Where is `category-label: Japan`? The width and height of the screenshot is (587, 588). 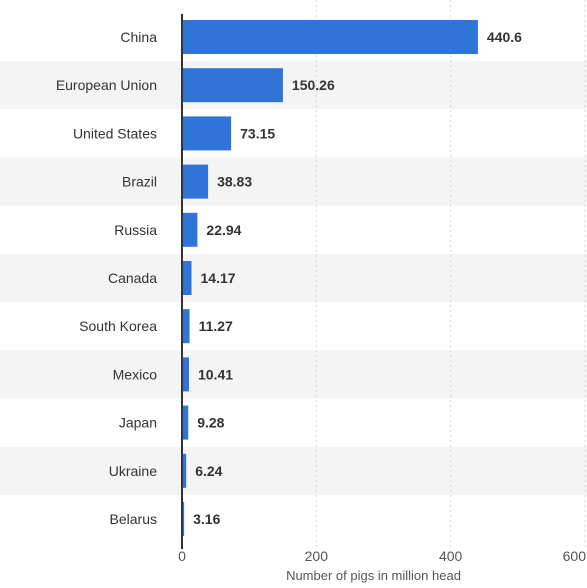 category-label: Japan is located at coordinates (138, 423).